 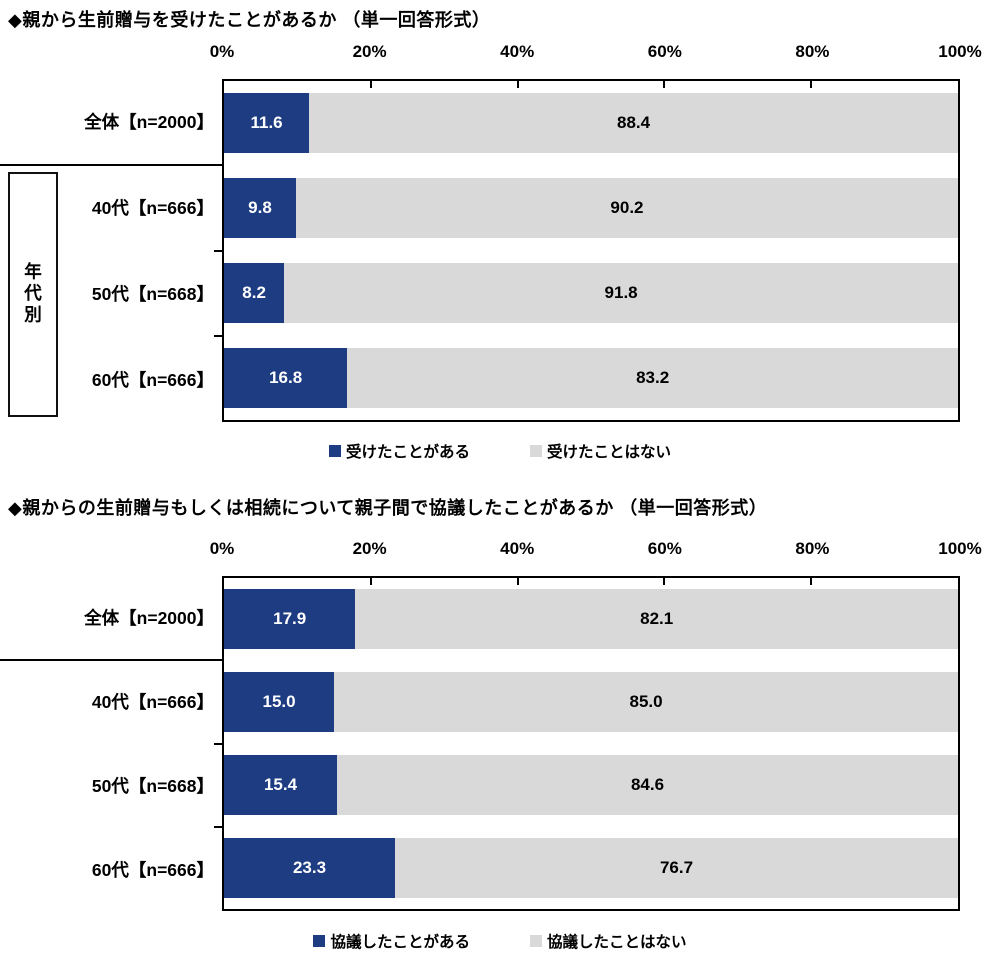 I want to click on bar-segment-yes: 23.3, so click(x=310, y=867).